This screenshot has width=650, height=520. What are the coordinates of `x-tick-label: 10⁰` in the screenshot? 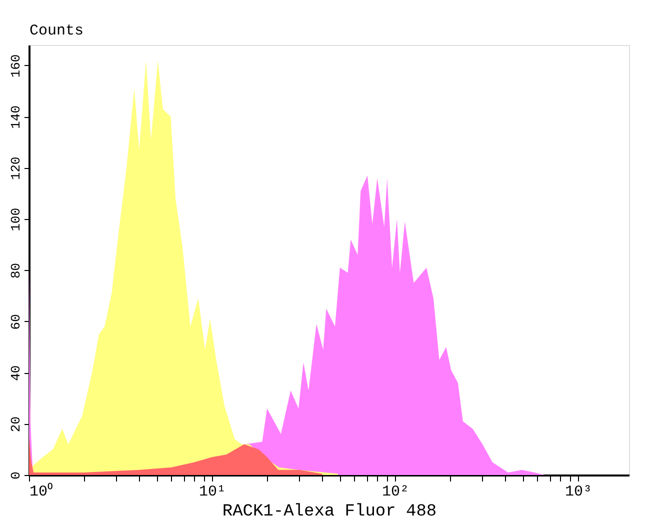 It's located at (41, 491).